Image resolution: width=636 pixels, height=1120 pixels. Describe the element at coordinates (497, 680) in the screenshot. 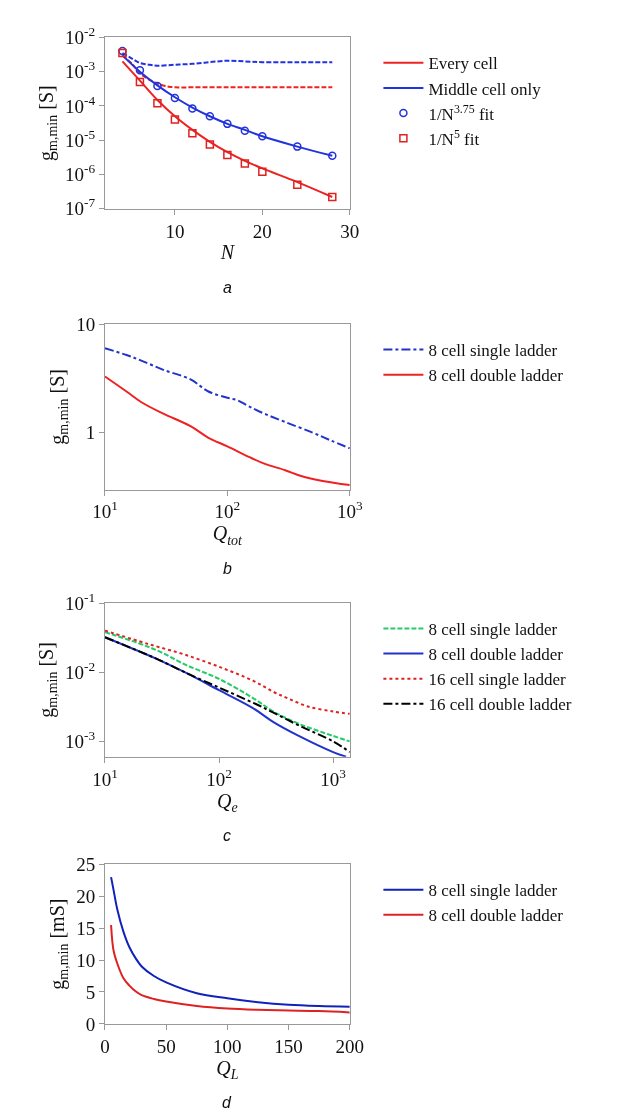

I see `legend-label: 16 cell single ladder` at that location.